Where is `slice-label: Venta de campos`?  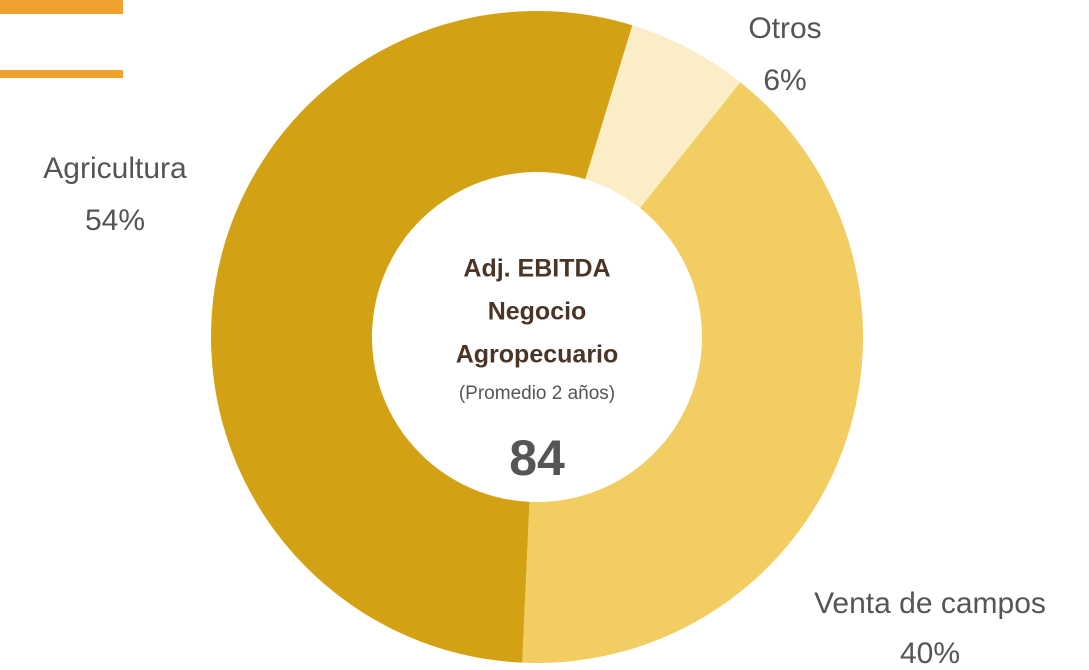 slice-label: Venta de campos is located at coordinates (930, 603).